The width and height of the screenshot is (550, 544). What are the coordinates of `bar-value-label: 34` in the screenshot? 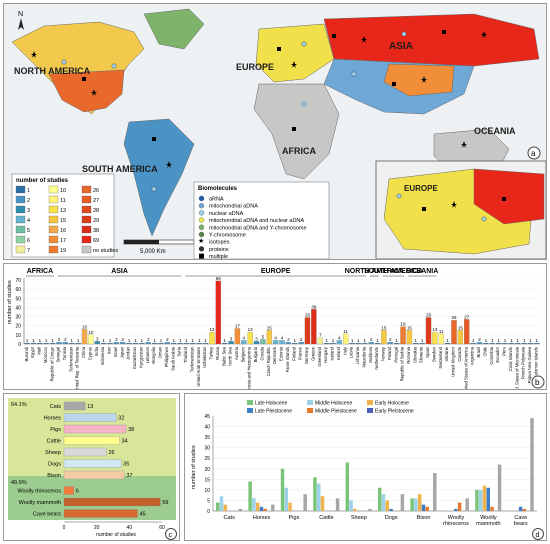 It's located at (125, 442).